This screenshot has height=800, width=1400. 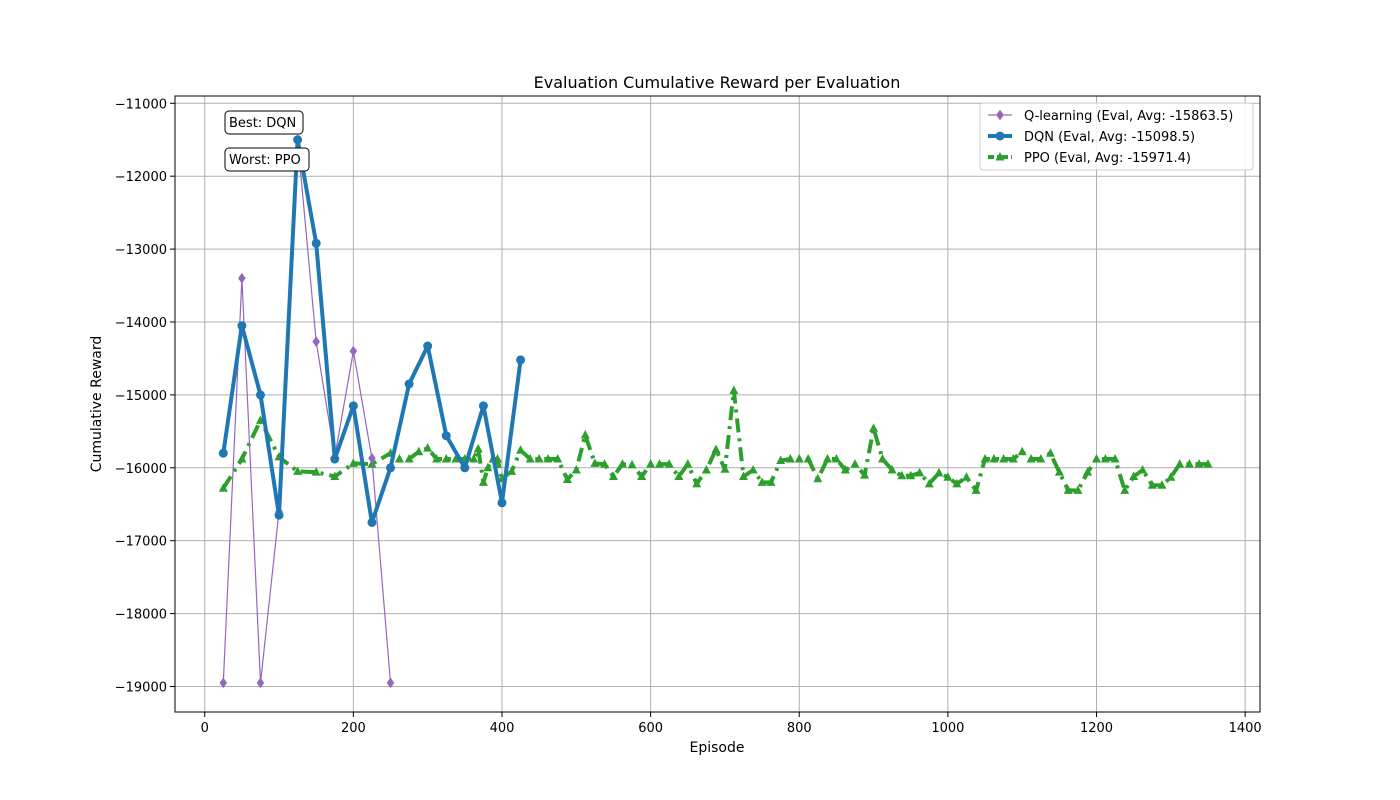 I want to click on annotation-best-text: Best: DQN, so click(x=262, y=123).